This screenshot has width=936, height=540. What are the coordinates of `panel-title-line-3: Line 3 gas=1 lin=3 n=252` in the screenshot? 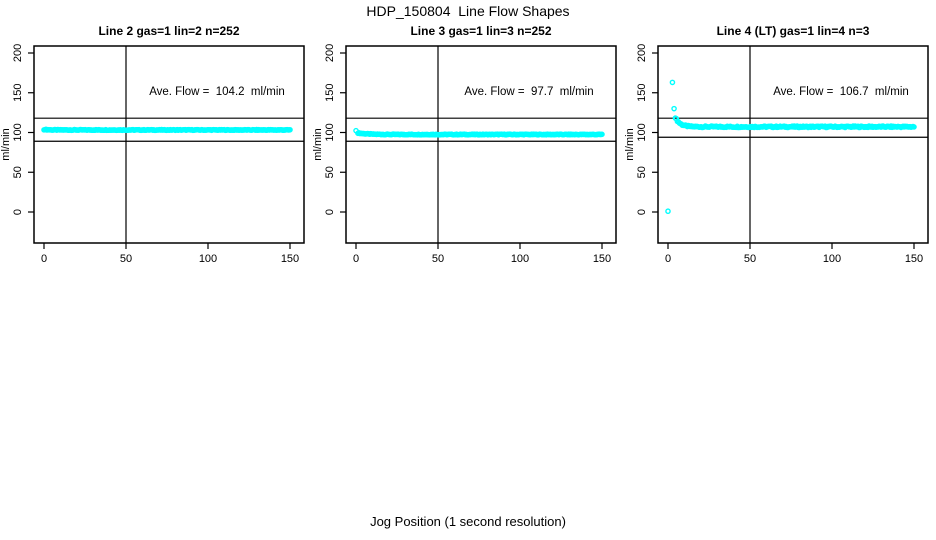 It's located at (481, 31).